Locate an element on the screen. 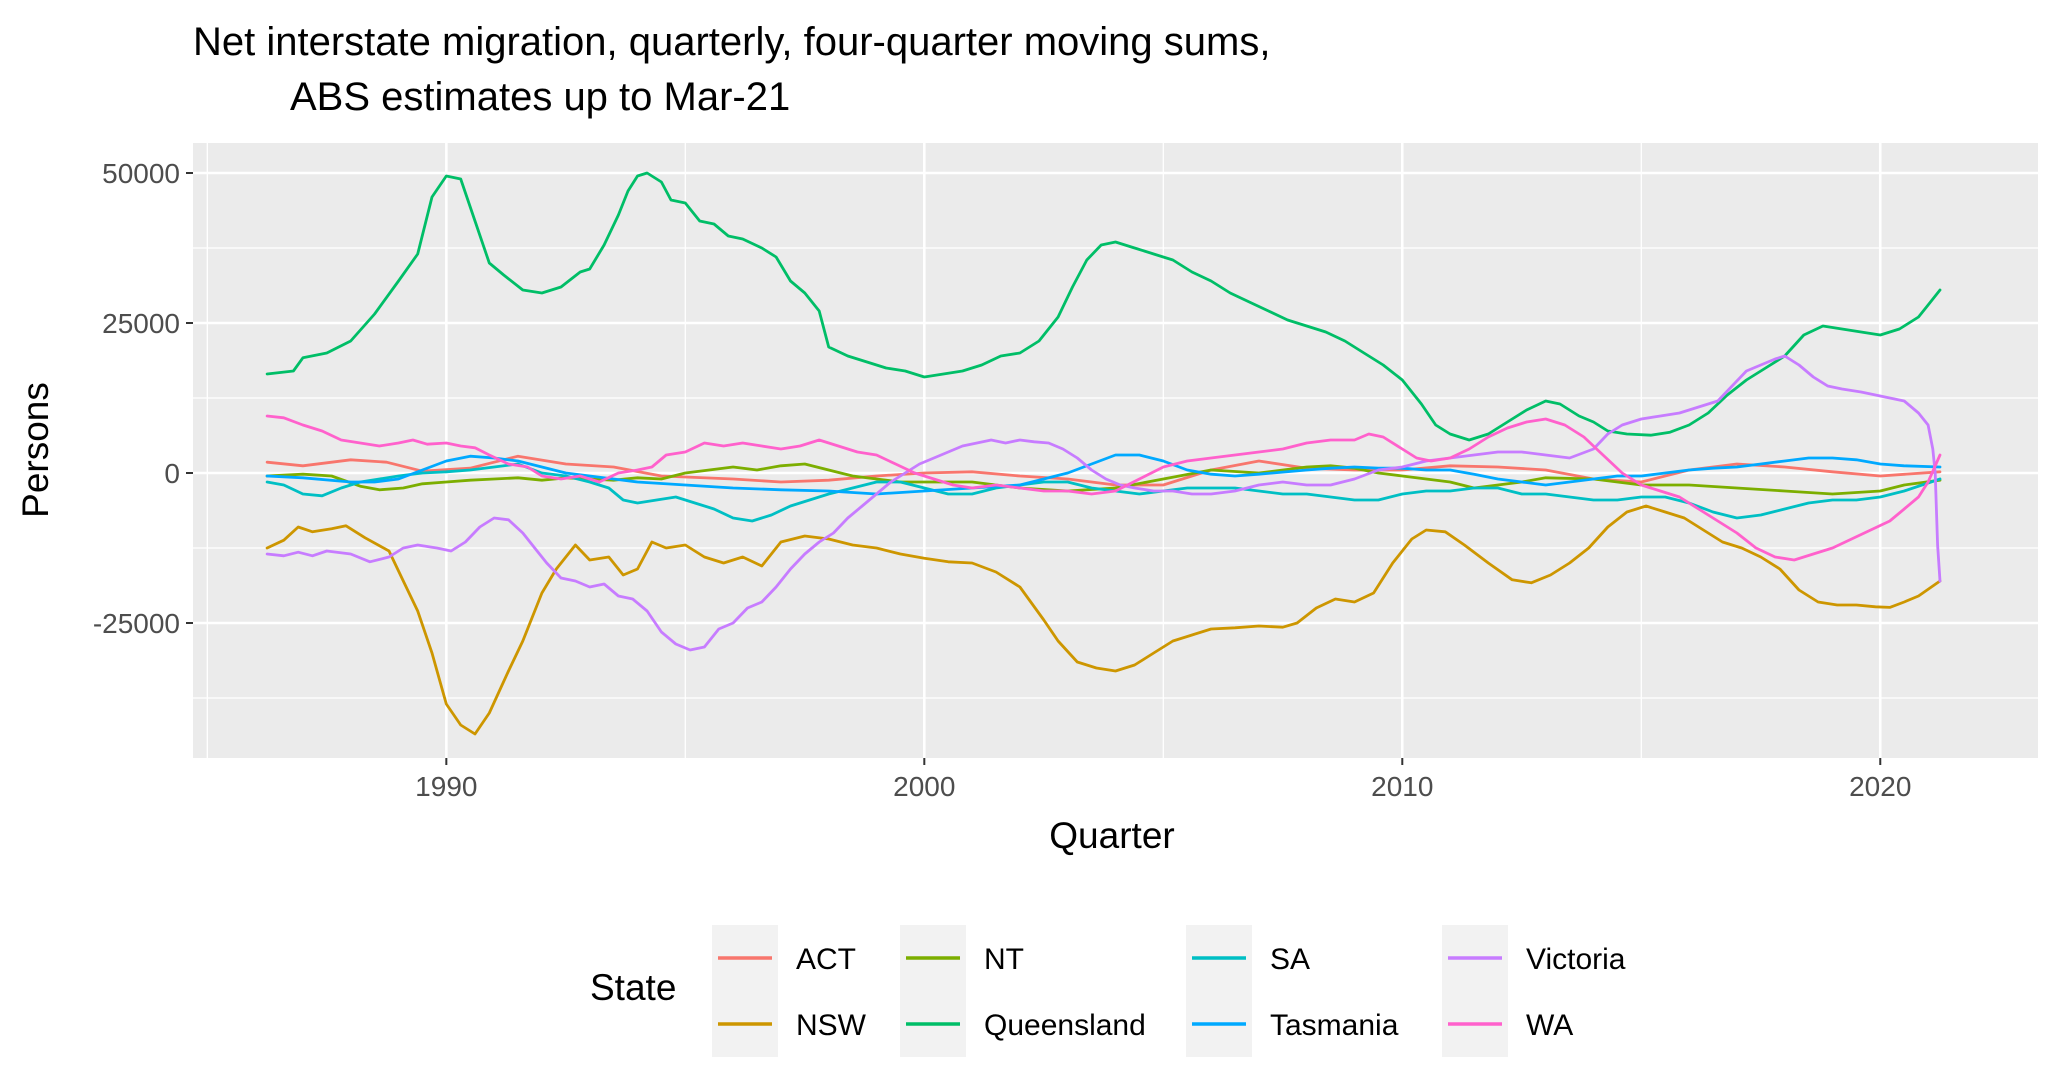  legend-label: WA is located at coordinates (1549, 1025).